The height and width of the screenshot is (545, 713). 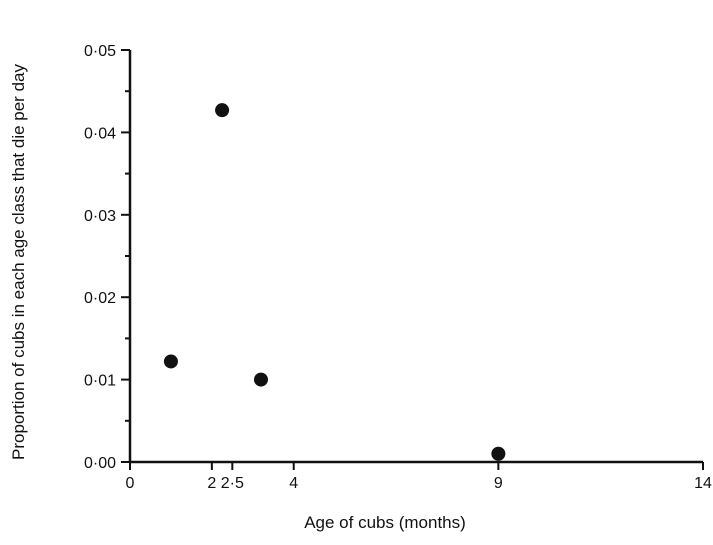 What do you see at coordinates (293, 483) in the screenshot?
I see `x-tick-label: 4` at bounding box center [293, 483].